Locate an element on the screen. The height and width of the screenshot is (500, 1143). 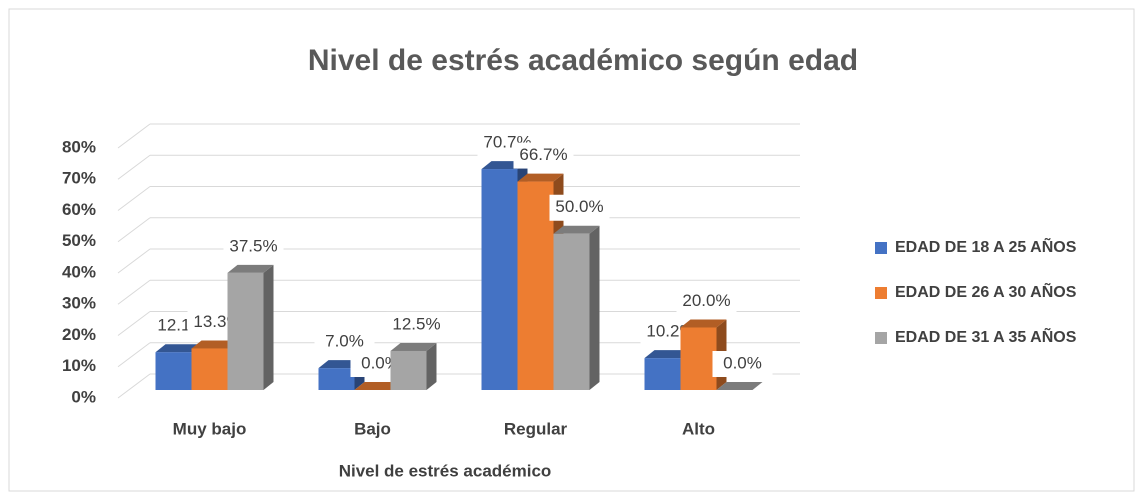
x-tick-label: Muy bajo is located at coordinates (210, 428).